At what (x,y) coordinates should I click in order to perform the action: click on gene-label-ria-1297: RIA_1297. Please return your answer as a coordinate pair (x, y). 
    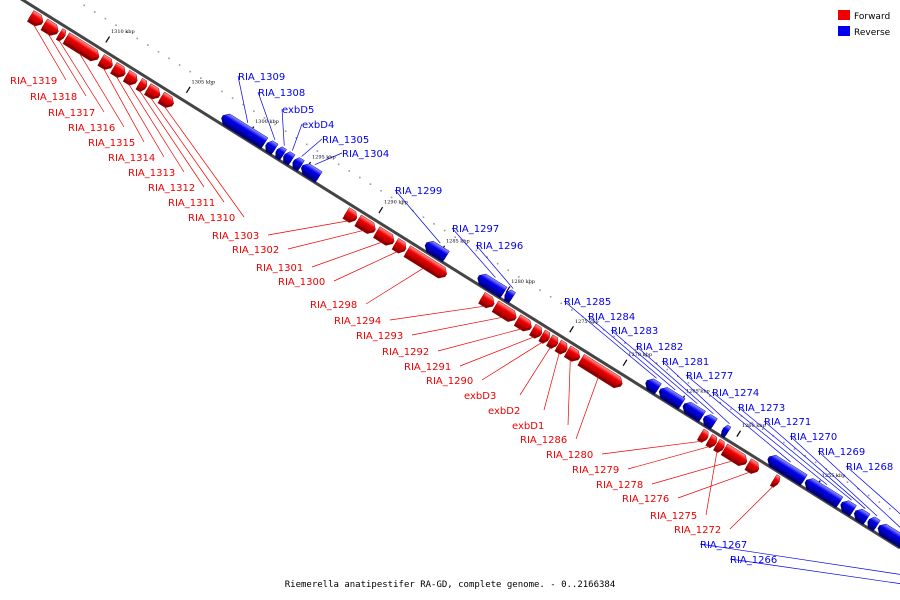
    Looking at the image, I should click on (475, 229).